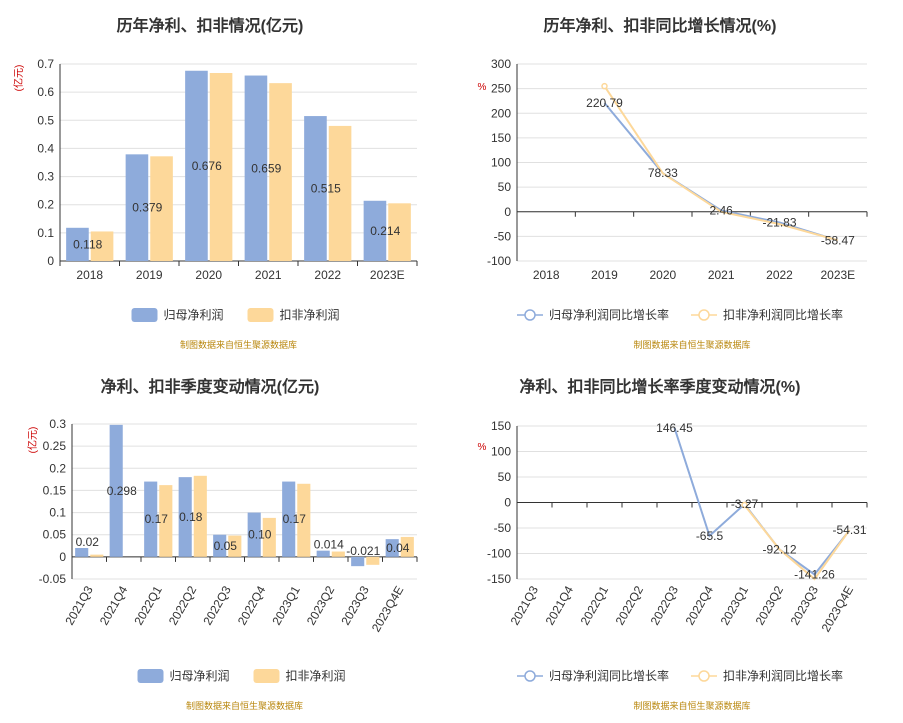  What do you see at coordinates (363, 551) in the screenshot?
I see `data-label: -0.021` at bounding box center [363, 551].